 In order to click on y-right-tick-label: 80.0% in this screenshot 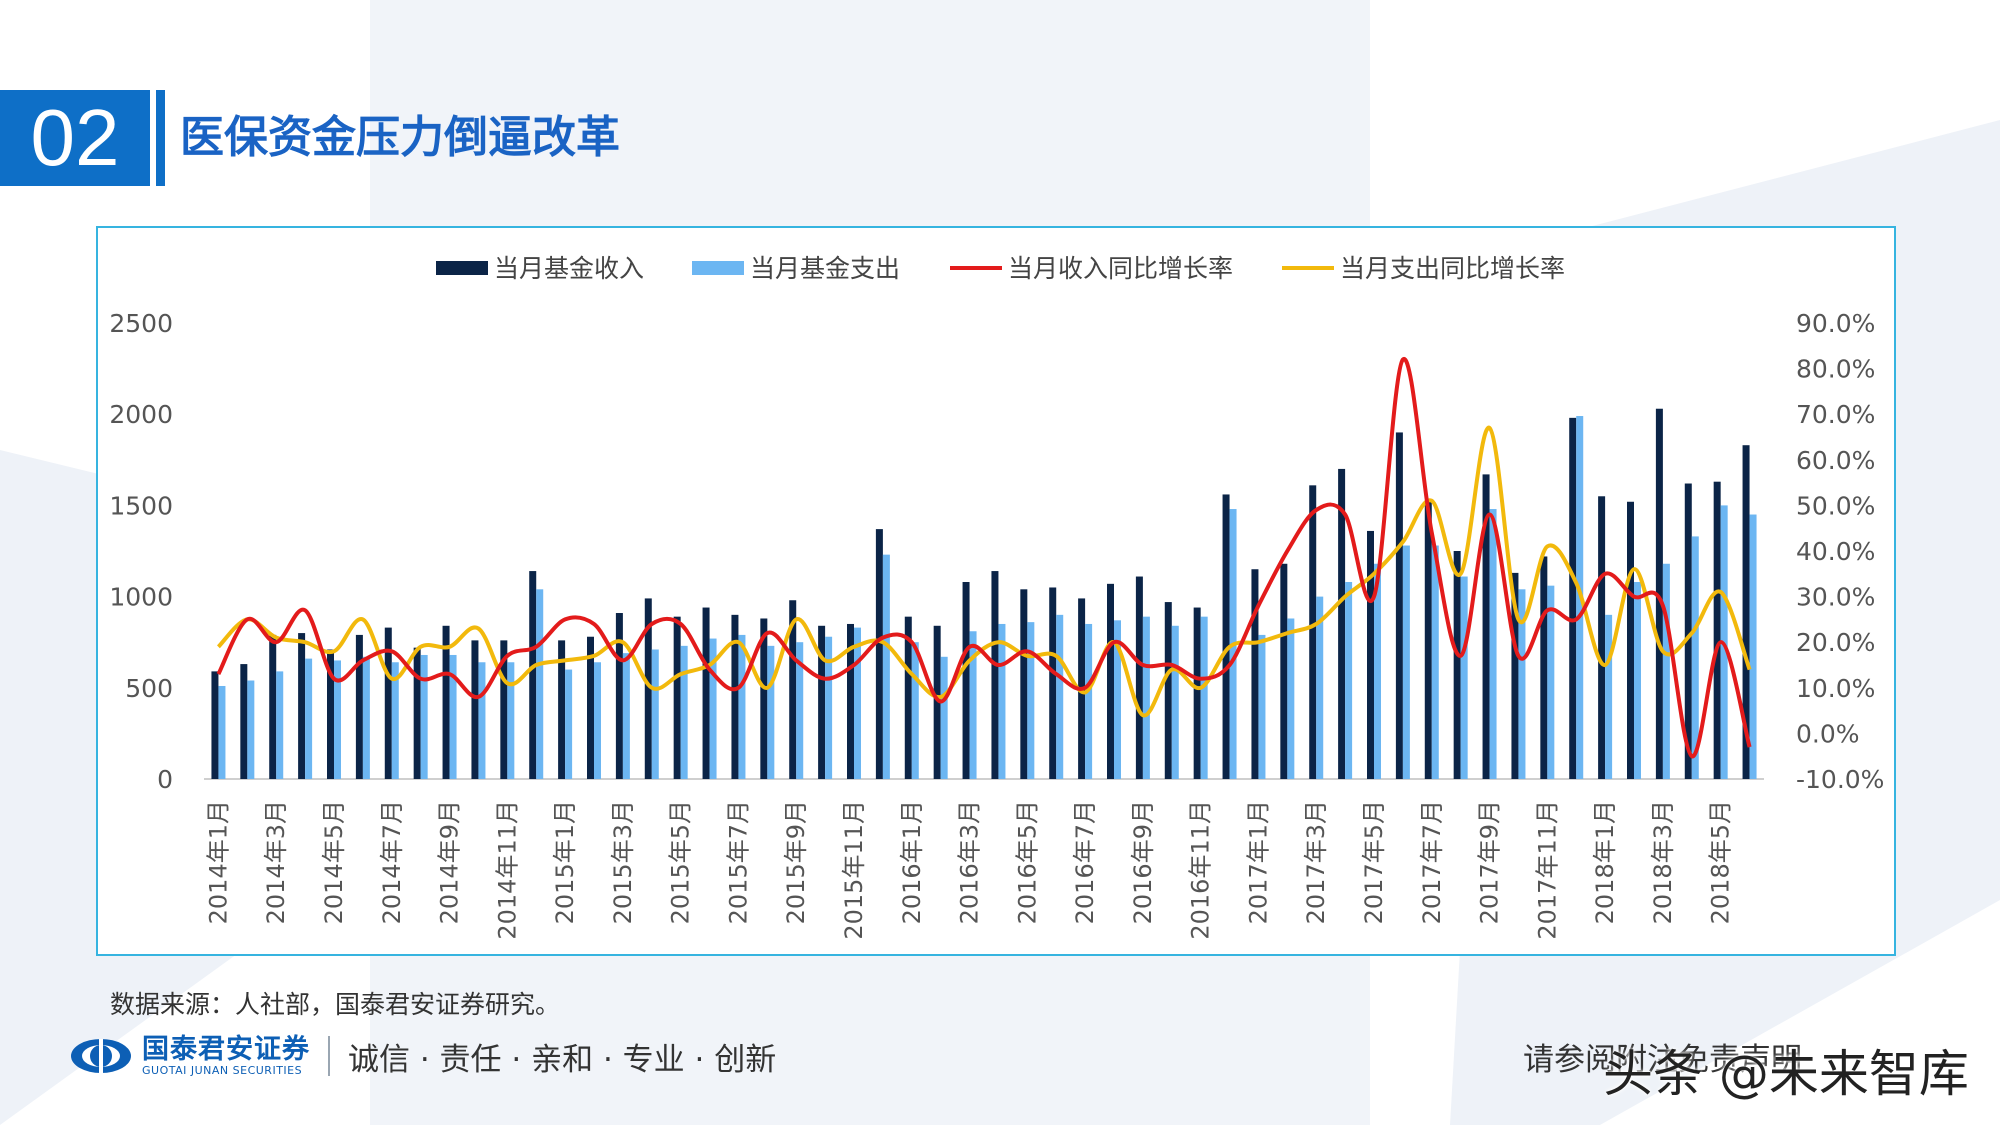, I will do `click(1835, 369)`.